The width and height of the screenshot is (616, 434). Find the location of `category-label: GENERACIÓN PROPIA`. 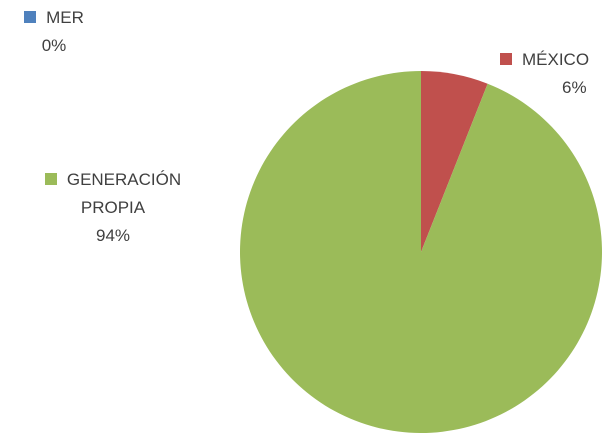

category-label: GENERACIÓN PROPIA is located at coordinates (124, 193).